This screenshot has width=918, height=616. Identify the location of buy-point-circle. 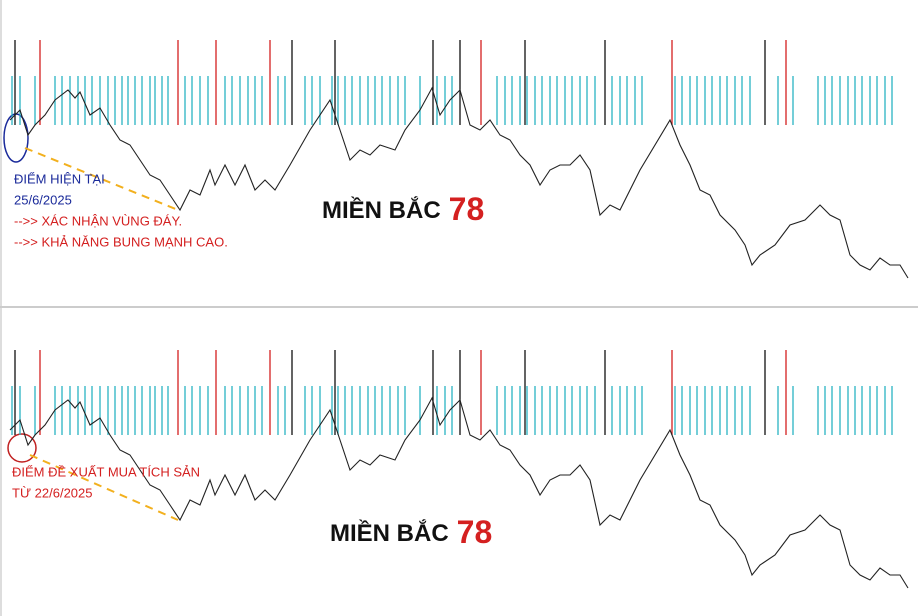
(22, 448).